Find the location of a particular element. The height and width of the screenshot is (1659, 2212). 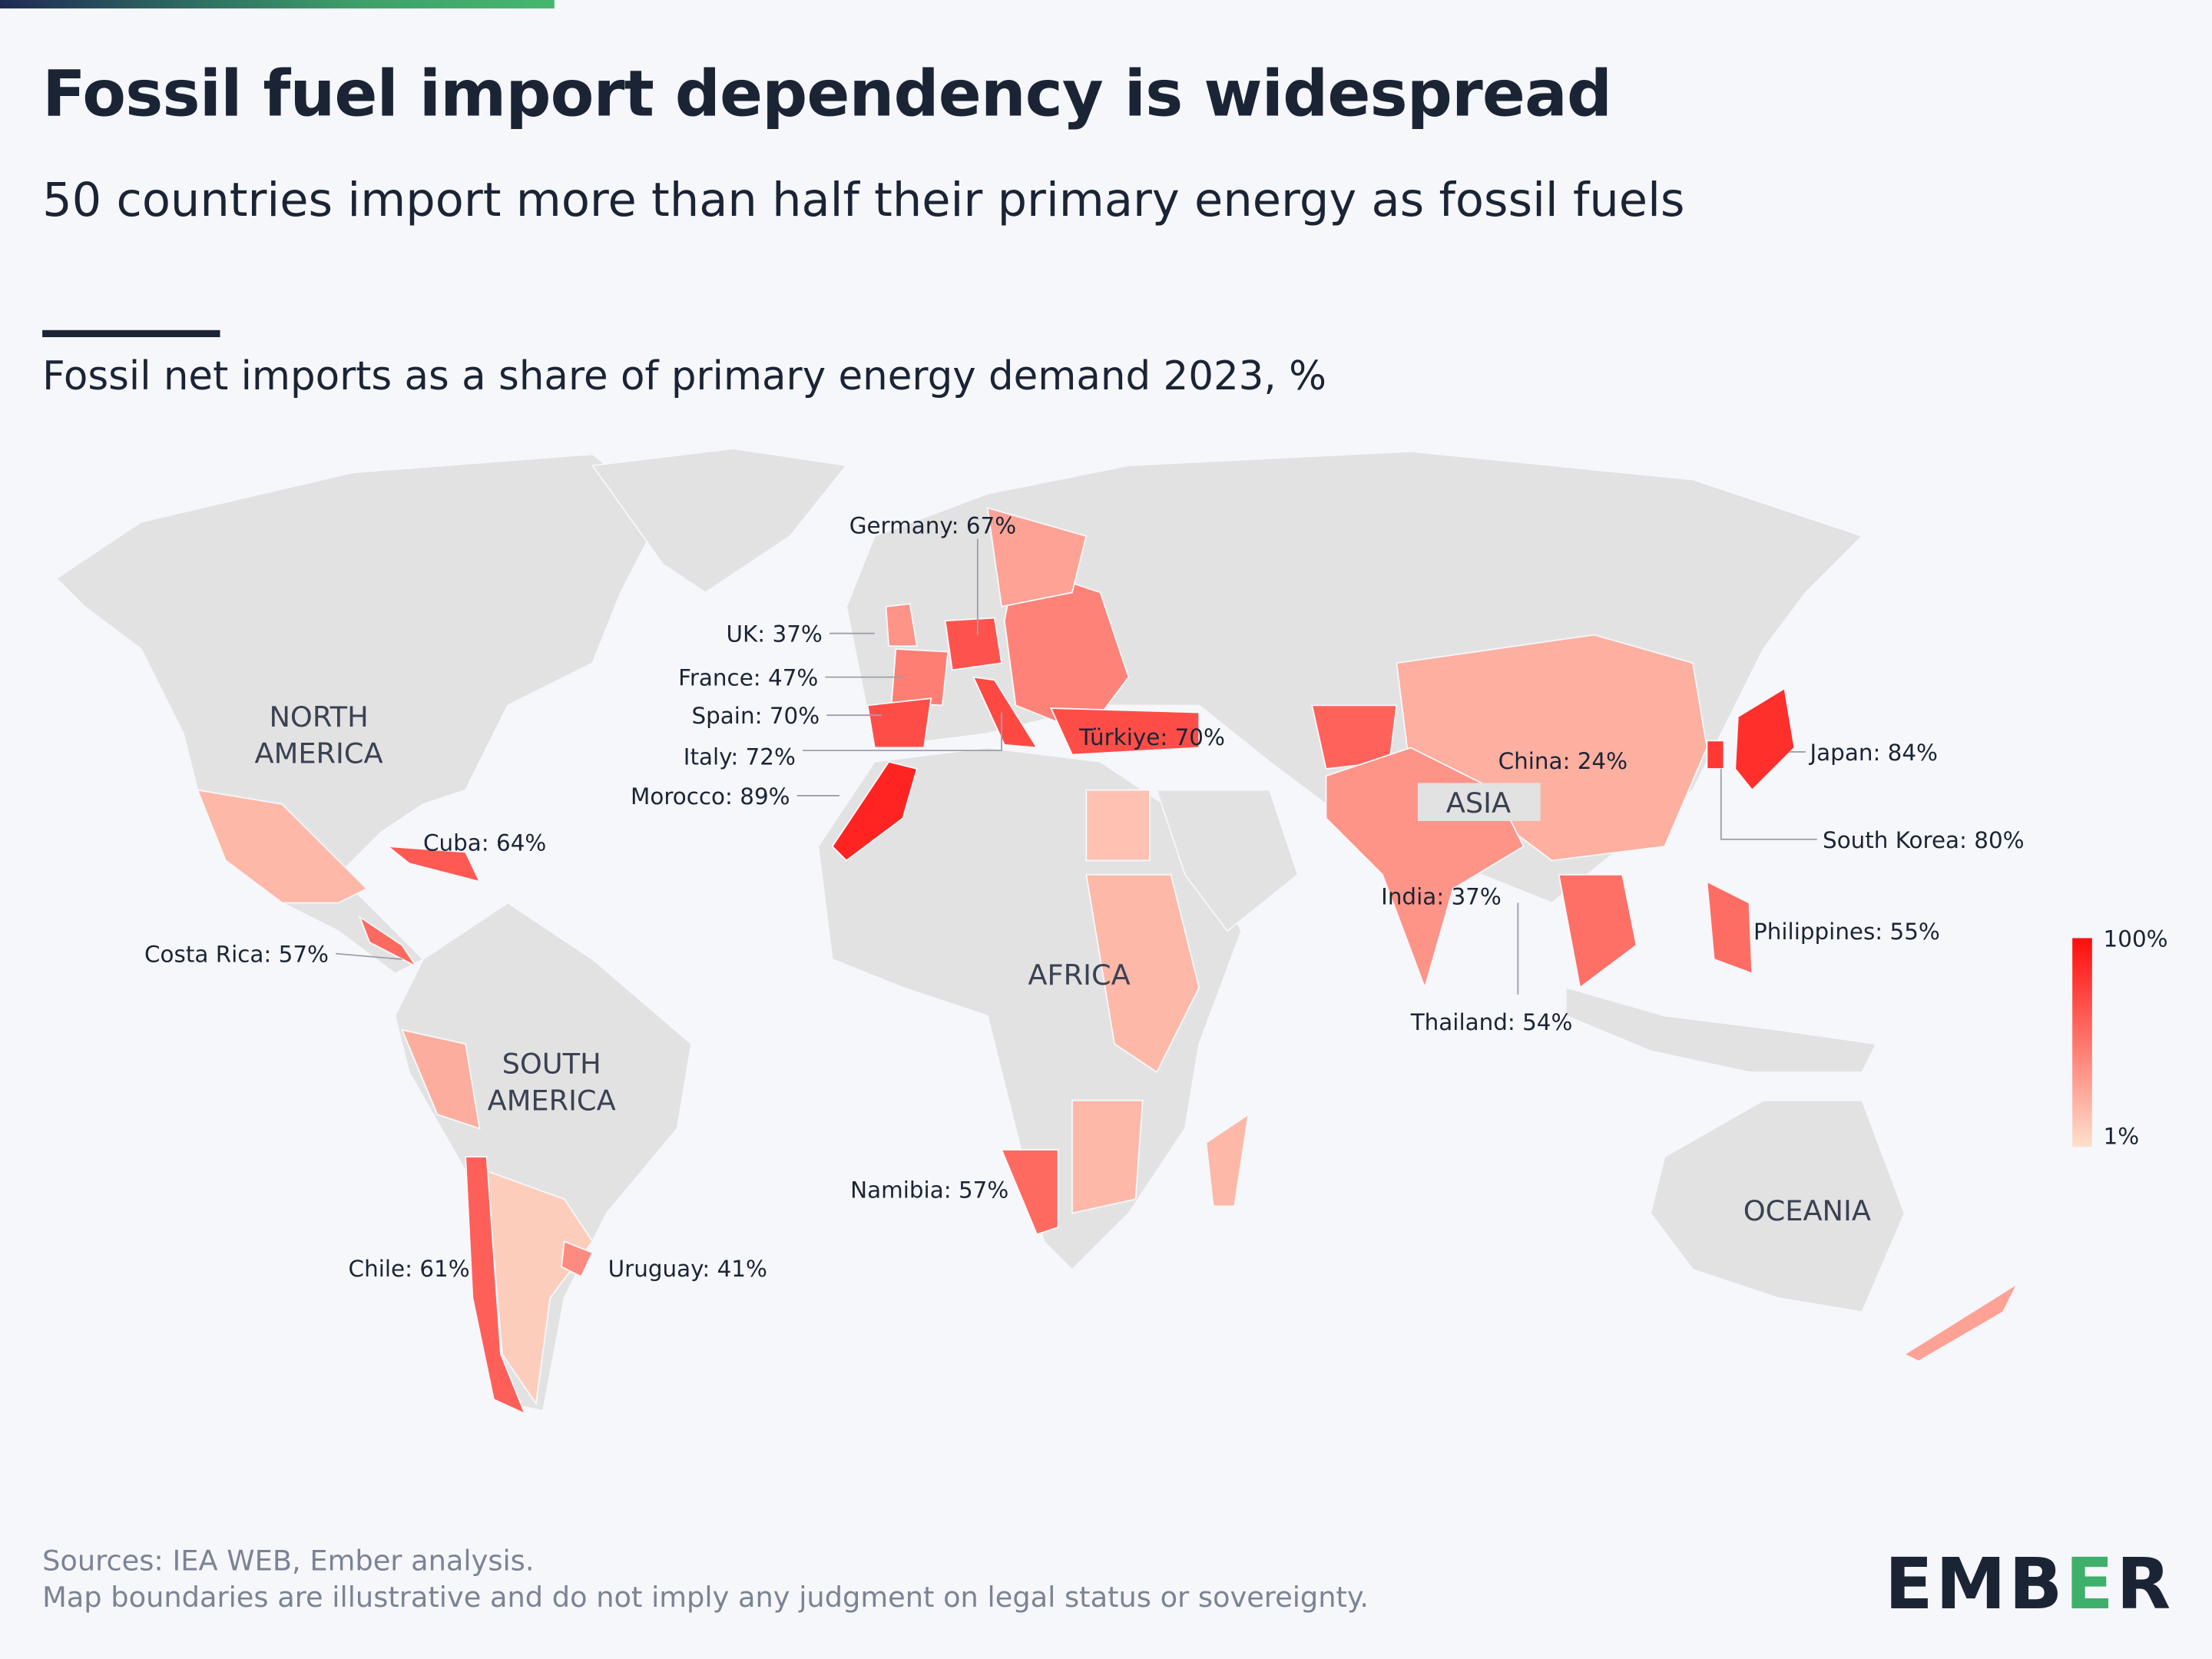

country-shape-cuba is located at coordinates (434, 864).